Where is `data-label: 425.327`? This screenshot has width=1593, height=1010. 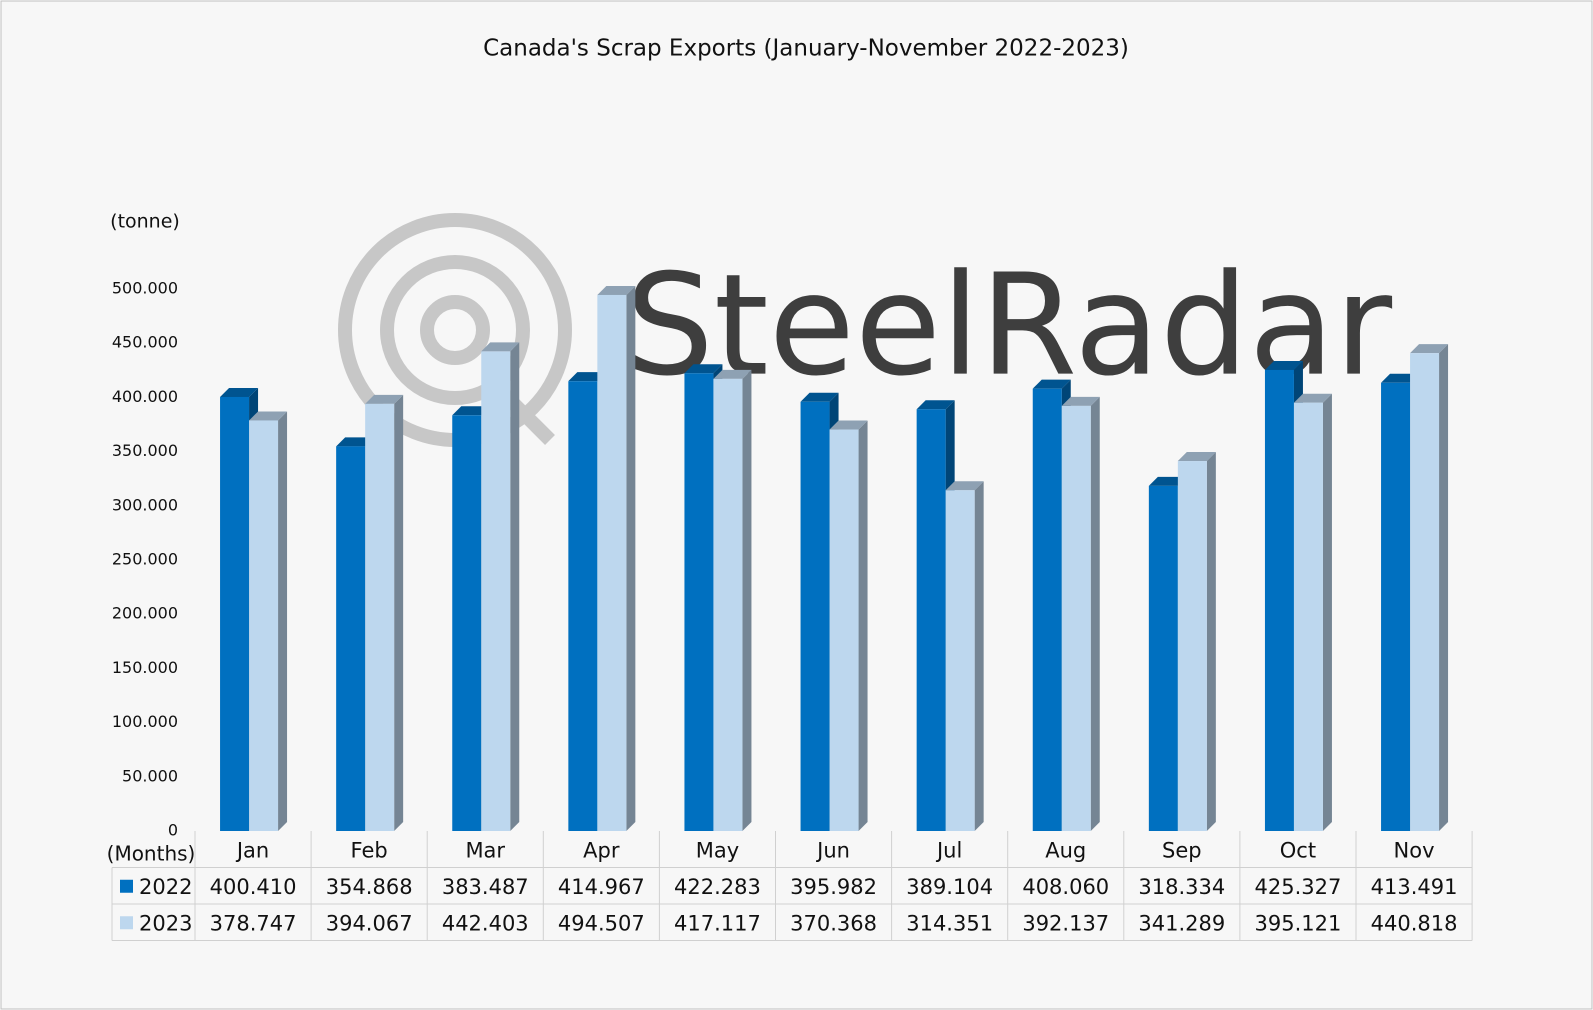 data-label: 425.327 is located at coordinates (1298, 887).